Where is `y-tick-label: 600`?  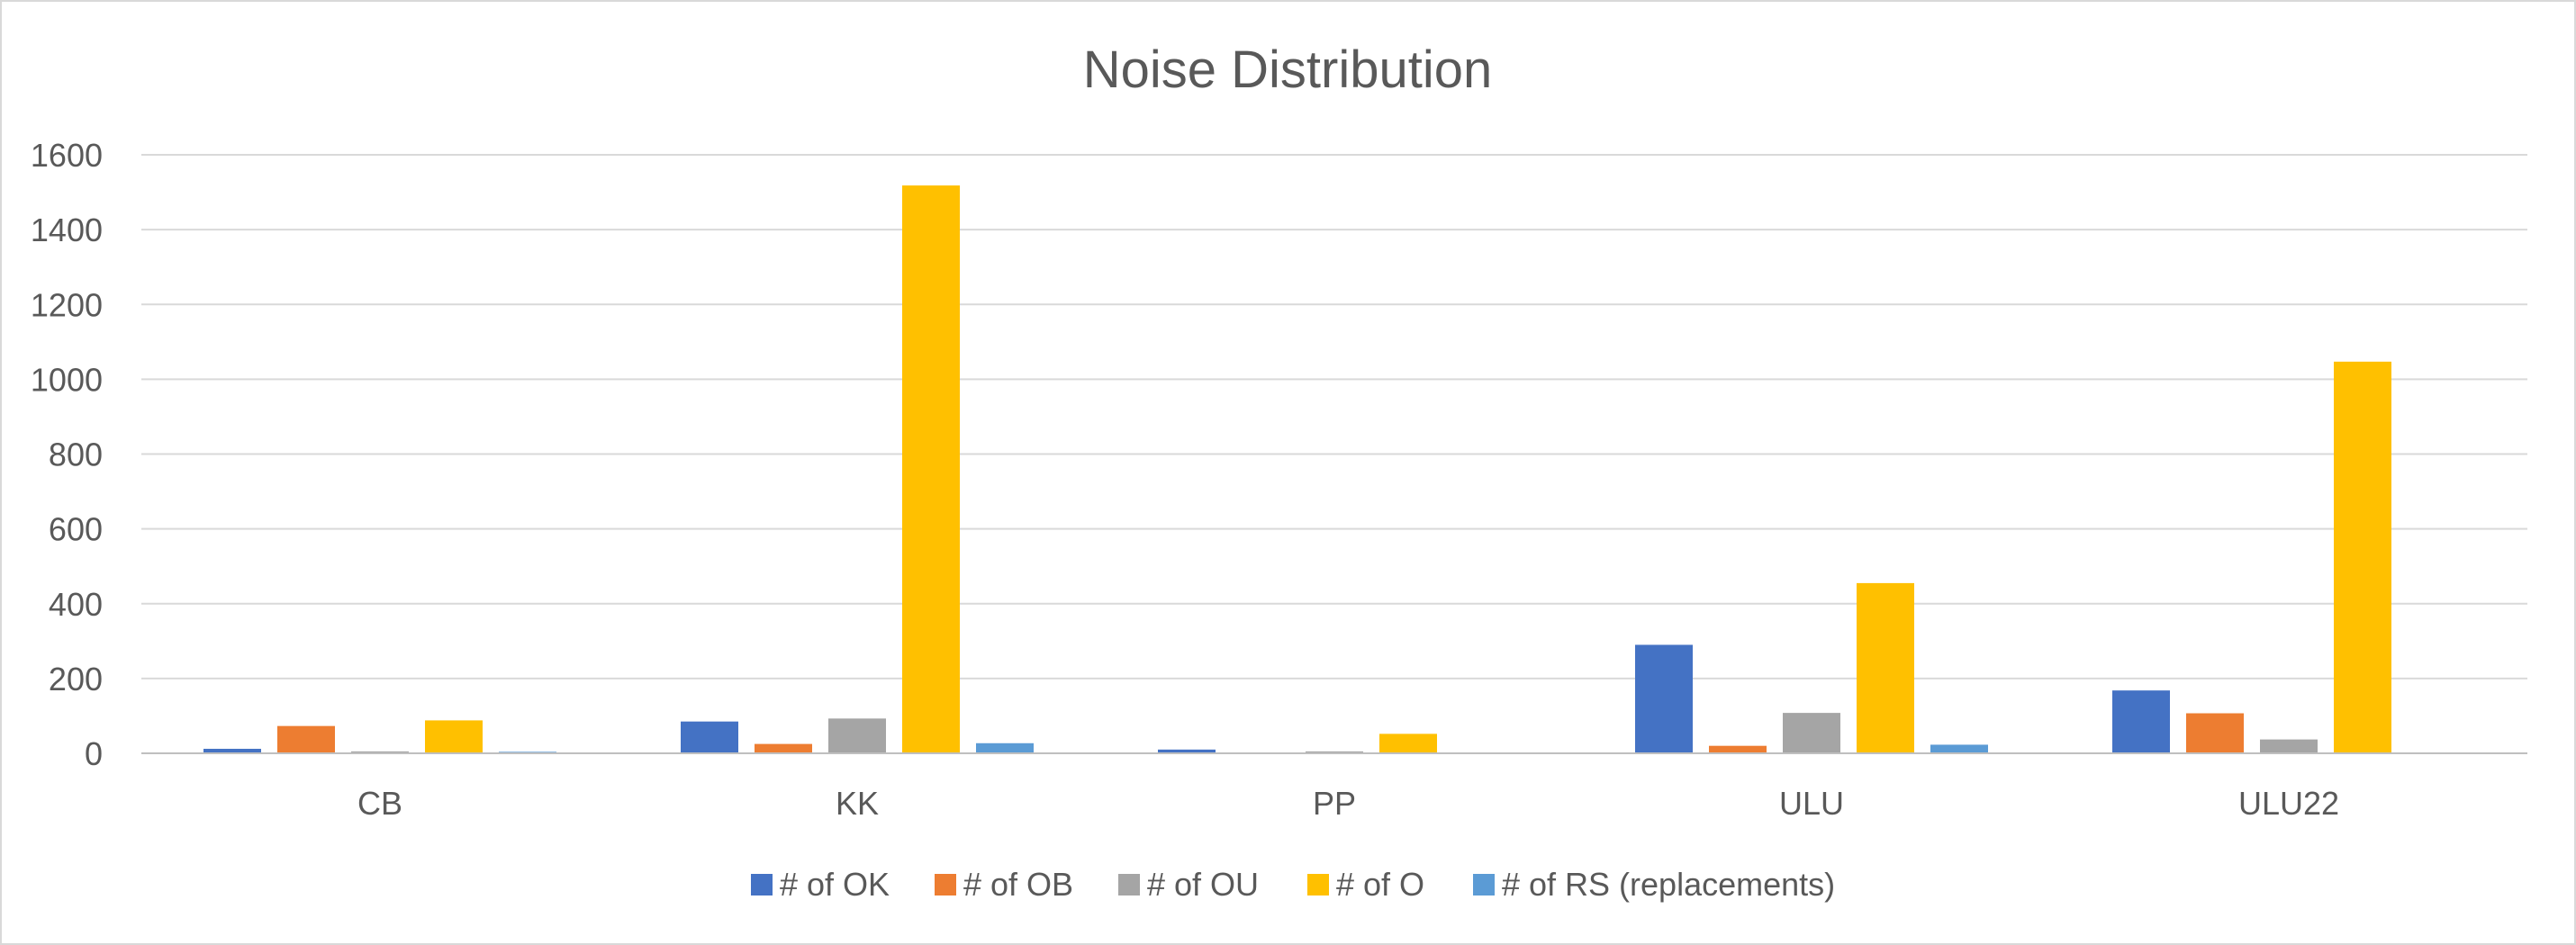
y-tick-label: 600 is located at coordinates (76, 529).